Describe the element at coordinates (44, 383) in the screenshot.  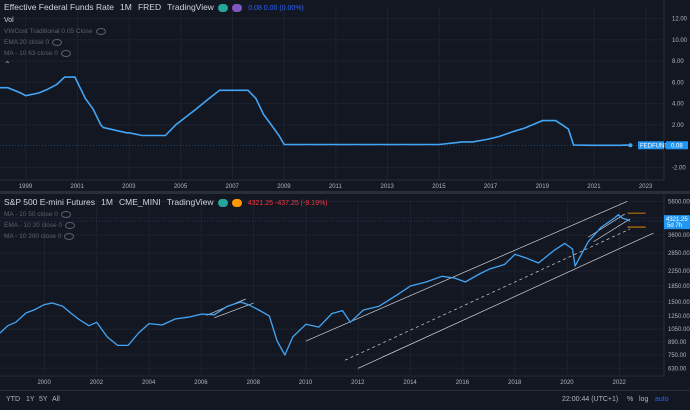
I see `x-tick-label: 2000` at that location.